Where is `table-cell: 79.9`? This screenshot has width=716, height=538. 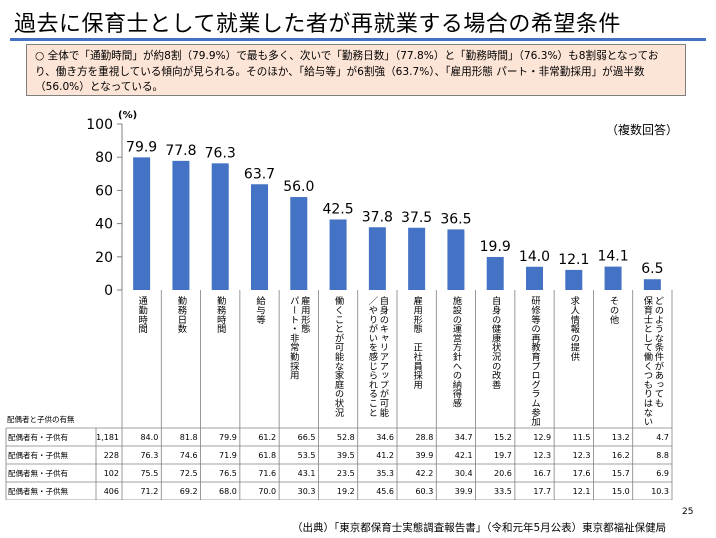 table-cell: 79.9 is located at coordinates (228, 437).